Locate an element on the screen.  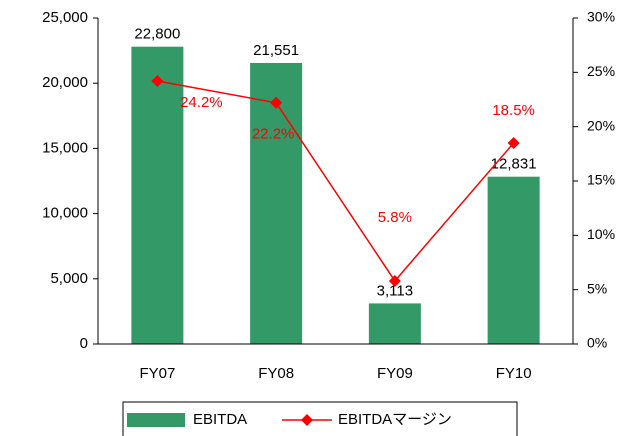
bar-label: 22,800 is located at coordinates (157, 34).